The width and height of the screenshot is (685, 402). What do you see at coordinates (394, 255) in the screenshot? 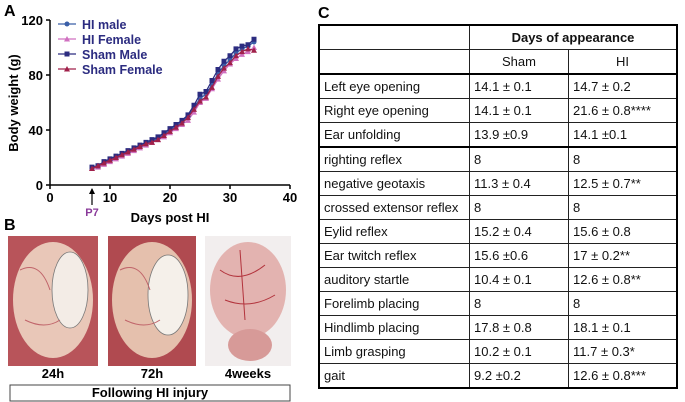
I see `cell: Ear twitch reflex` at bounding box center [394, 255].